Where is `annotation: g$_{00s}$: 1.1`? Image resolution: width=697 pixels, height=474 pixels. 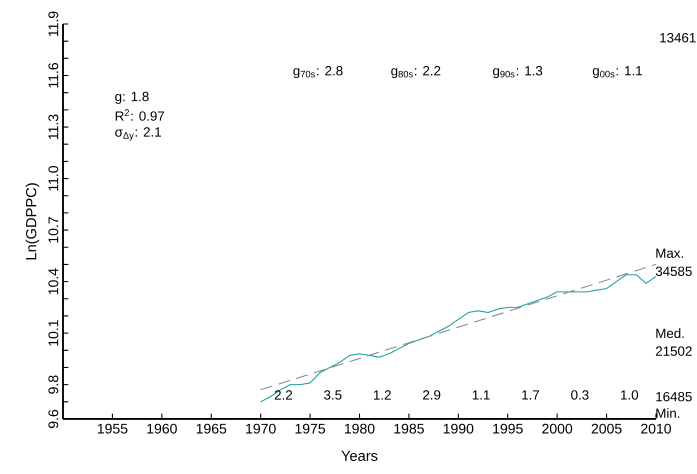
annotation: g$_{00s}$: 1.1 is located at coordinates (617, 72).